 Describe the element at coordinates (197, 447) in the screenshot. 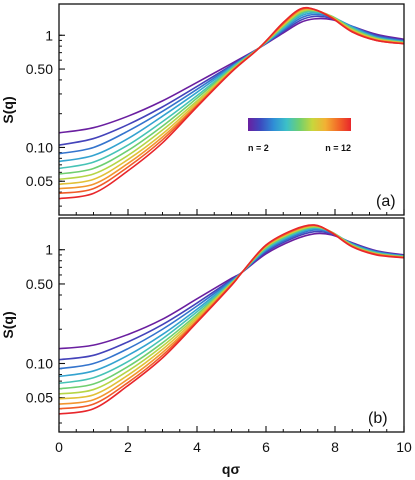

I see `x-tick-label: 4` at that location.